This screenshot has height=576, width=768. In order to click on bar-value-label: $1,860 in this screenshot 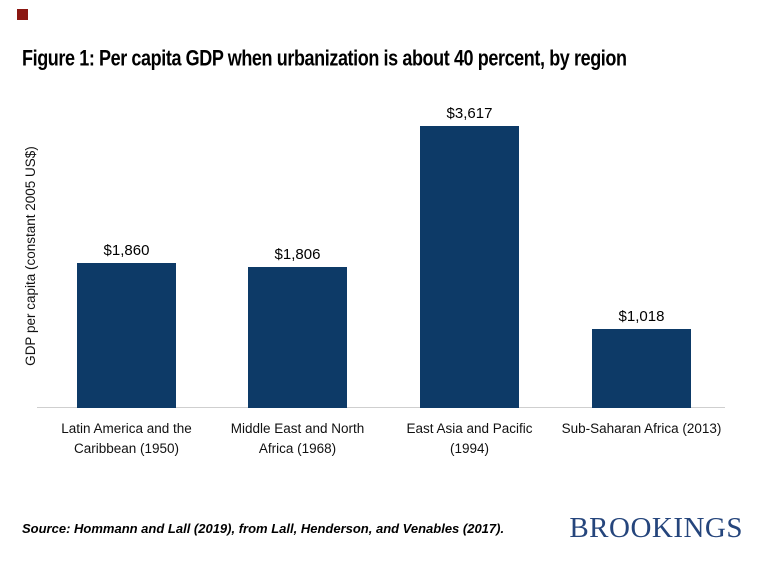, I will do `click(126, 250)`.